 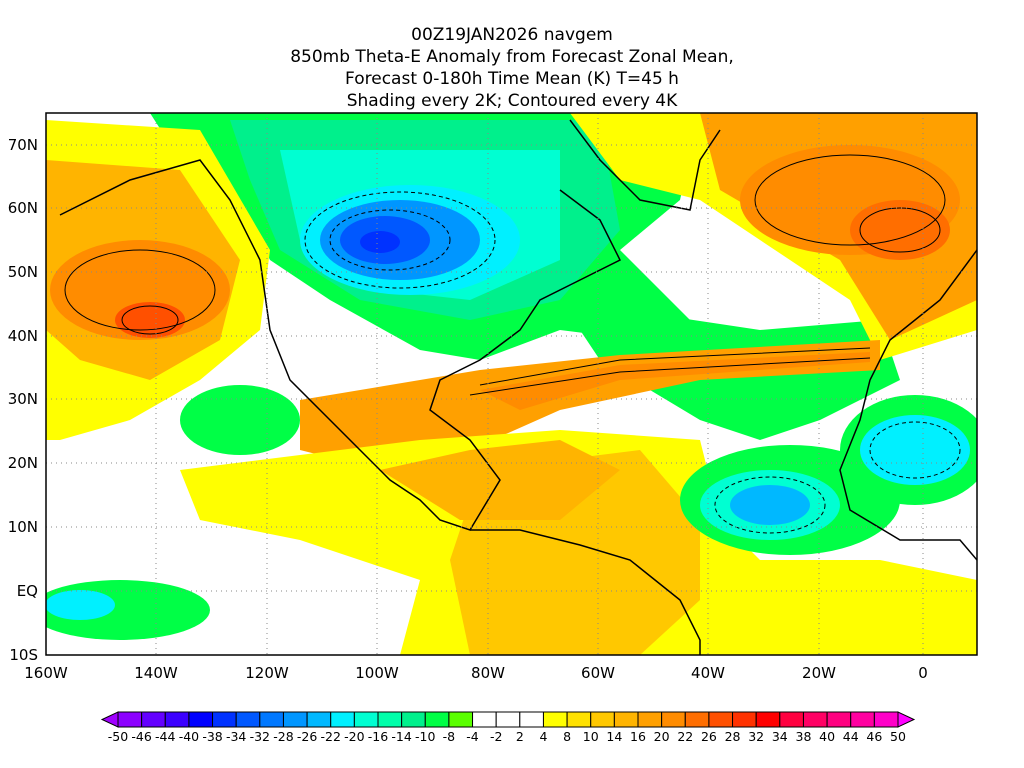 What do you see at coordinates (283, 736) in the screenshot?
I see `colorbar-label: -28` at bounding box center [283, 736].